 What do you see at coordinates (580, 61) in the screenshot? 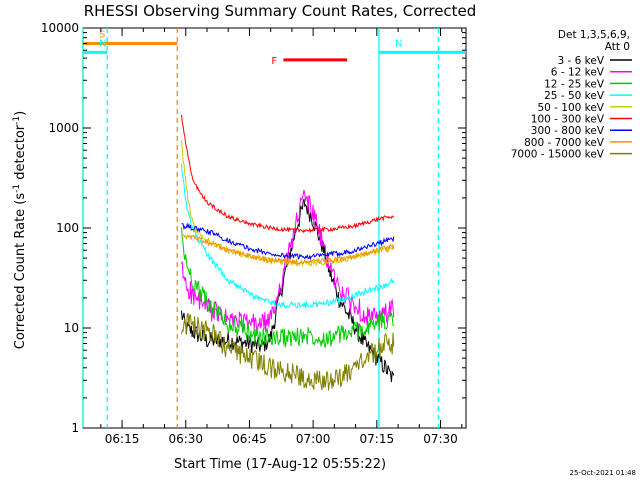
I see `legend-label-0: 3 - 6 keV` at bounding box center [580, 61].